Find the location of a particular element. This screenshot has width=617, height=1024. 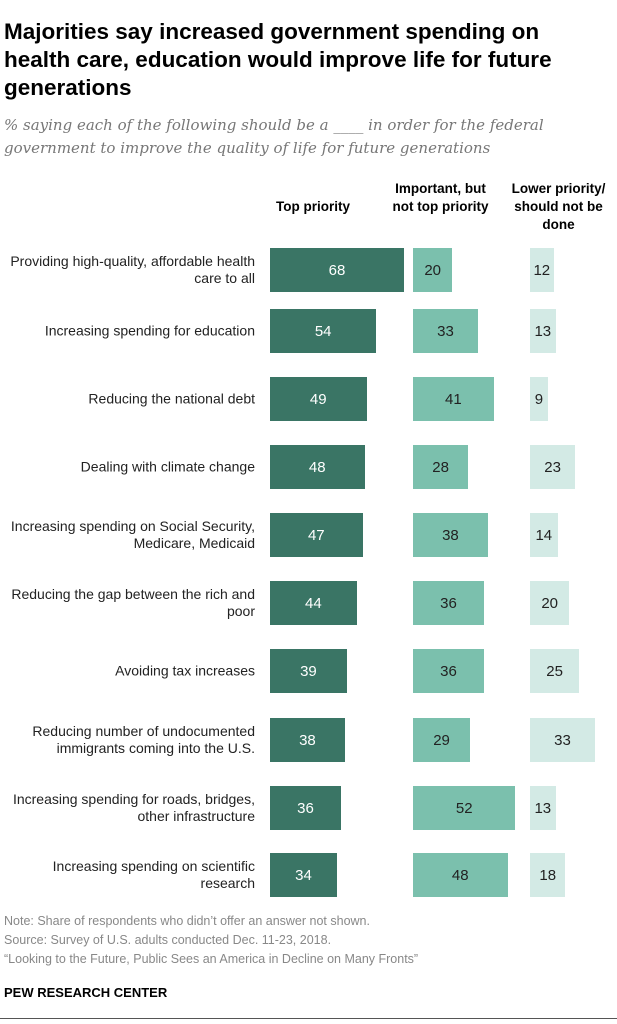

bar: 52 is located at coordinates (464, 808).